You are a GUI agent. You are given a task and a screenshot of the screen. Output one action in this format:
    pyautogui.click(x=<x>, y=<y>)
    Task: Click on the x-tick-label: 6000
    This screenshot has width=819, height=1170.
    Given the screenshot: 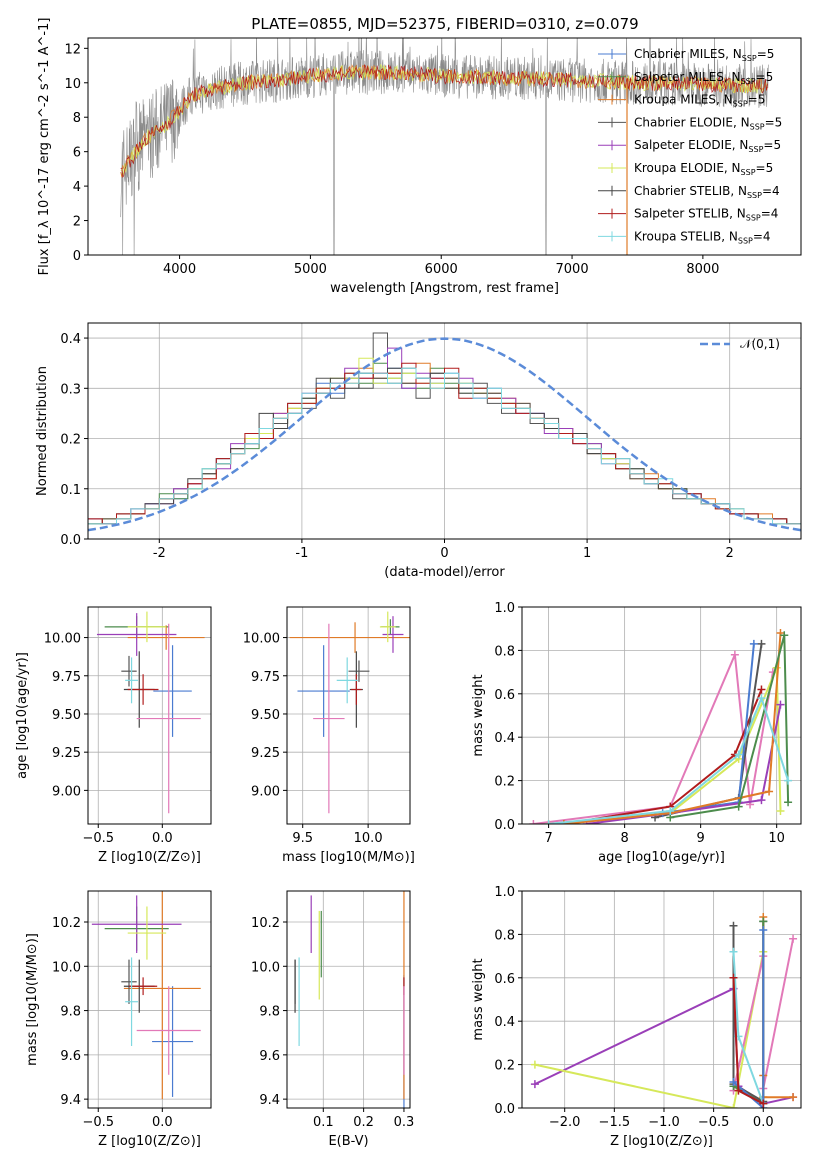 What is the action you would take?
    pyautogui.click(x=441, y=269)
    